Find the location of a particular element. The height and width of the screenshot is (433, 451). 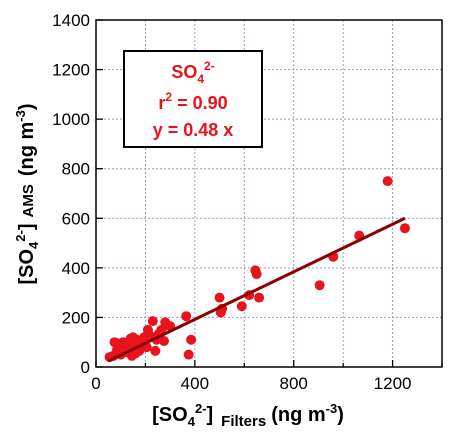

y-tick-label: 600 is located at coordinates (76, 218).